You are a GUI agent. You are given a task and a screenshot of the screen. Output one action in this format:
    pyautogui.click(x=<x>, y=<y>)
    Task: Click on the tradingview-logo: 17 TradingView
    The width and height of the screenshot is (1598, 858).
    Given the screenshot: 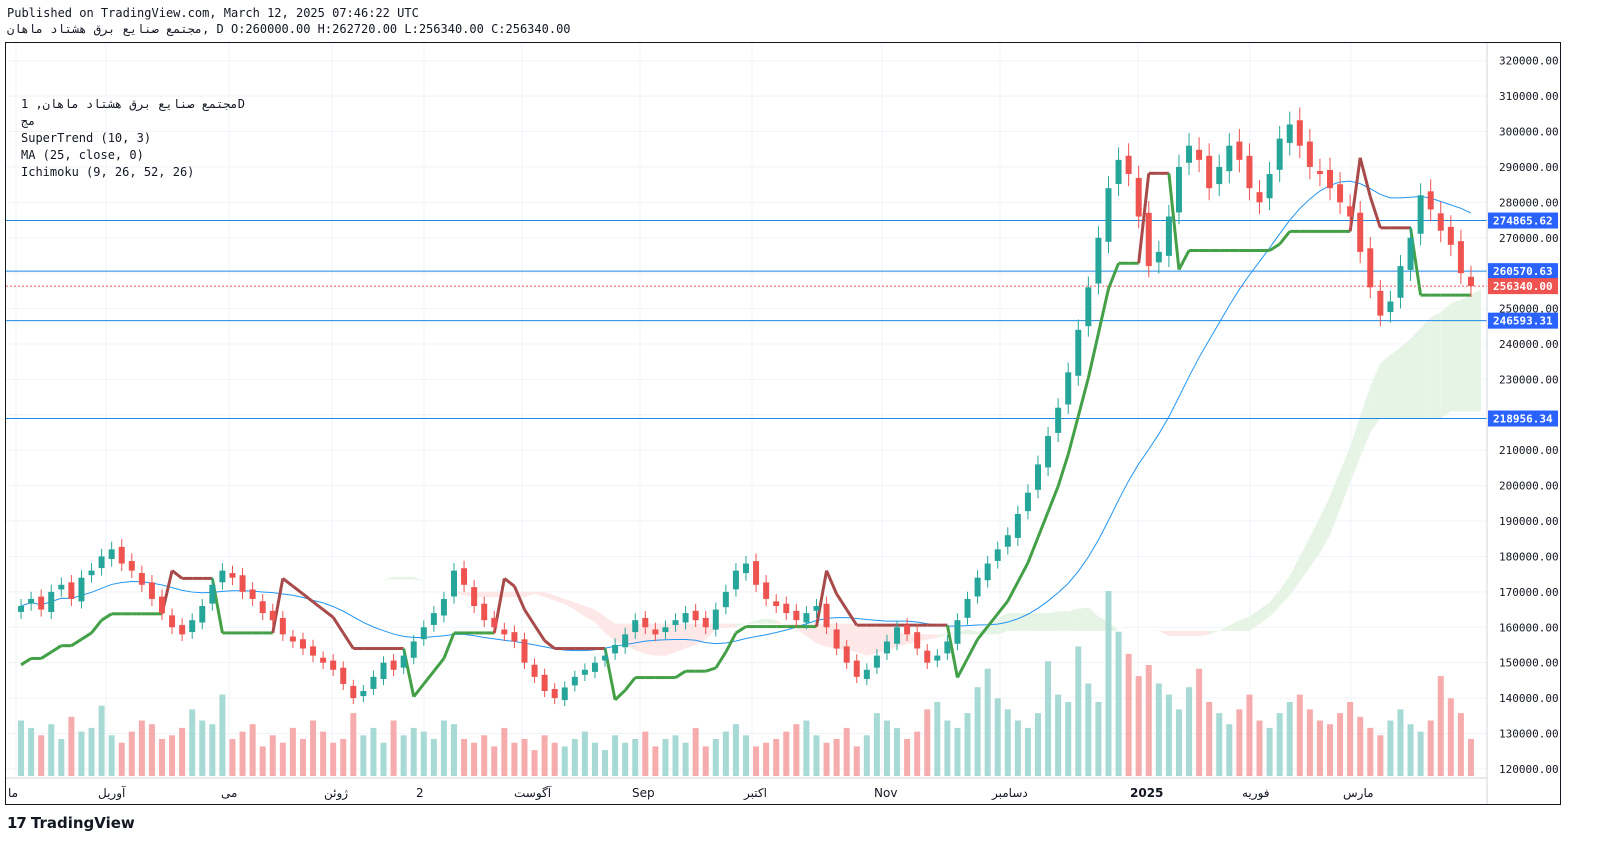 What is the action you would take?
    pyautogui.click(x=71, y=823)
    